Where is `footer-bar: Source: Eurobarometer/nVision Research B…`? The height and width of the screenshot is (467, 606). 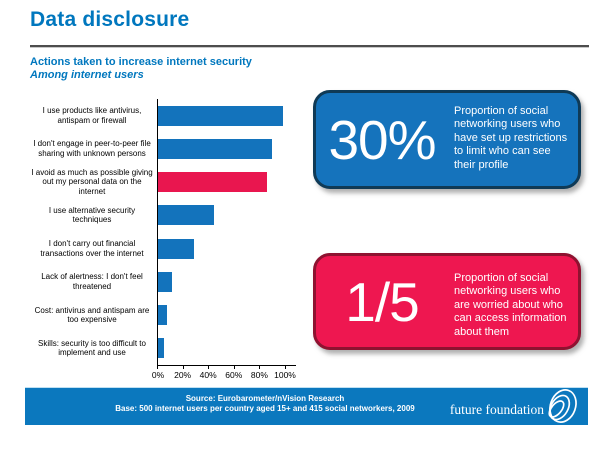
footer-bar: Source: Eurobarometer/nVision Research B… is located at coordinates (306, 406).